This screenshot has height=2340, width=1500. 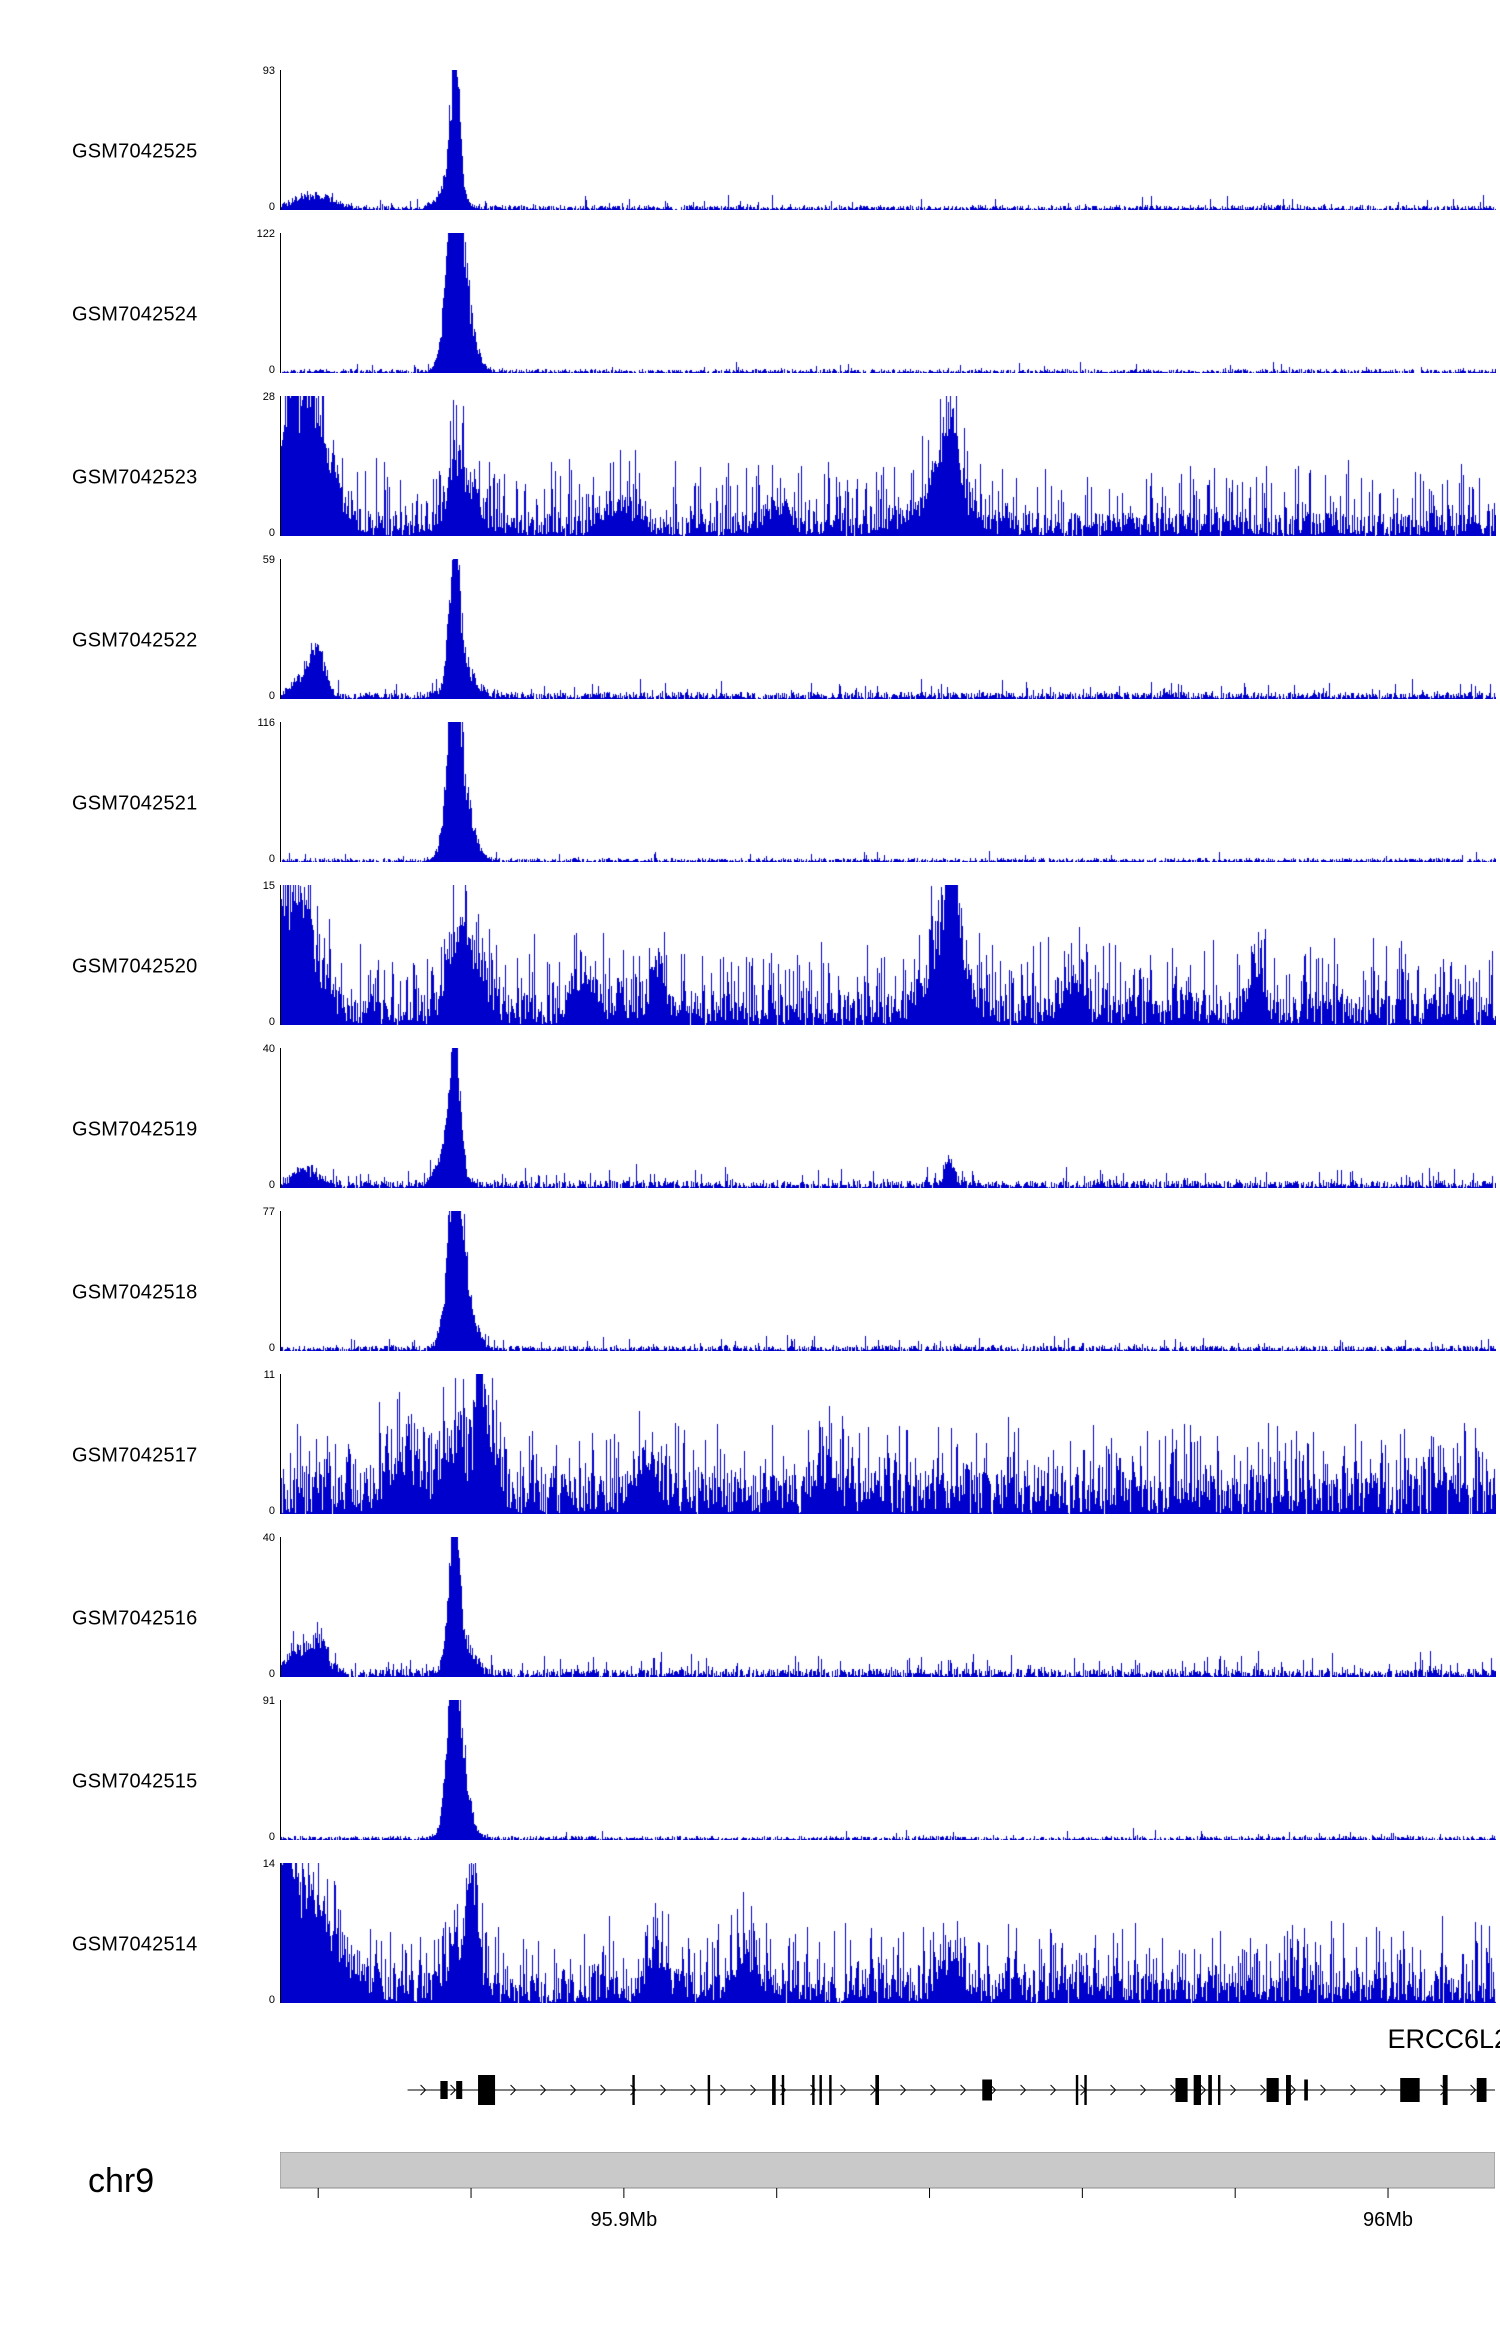 I want to click on track-label: GSM7042519, so click(x=135, y=1129).